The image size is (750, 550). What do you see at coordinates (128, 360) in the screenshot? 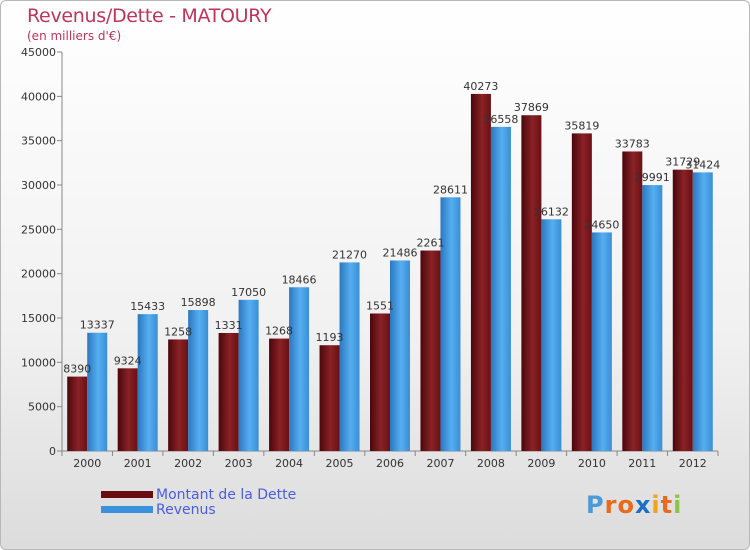
I see `data-label-dette: 9324` at bounding box center [128, 360].